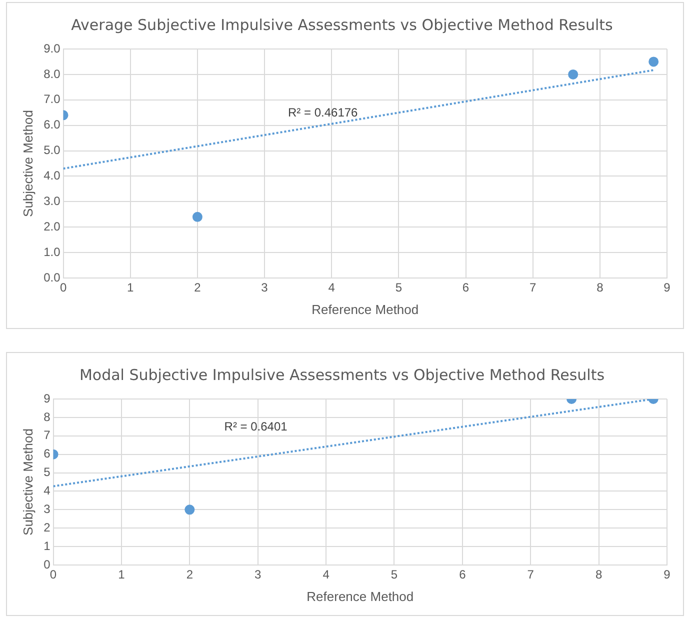 Image resolution: width=697 pixels, height=621 pixels. I want to click on y-tick-label: 0, so click(47, 564).